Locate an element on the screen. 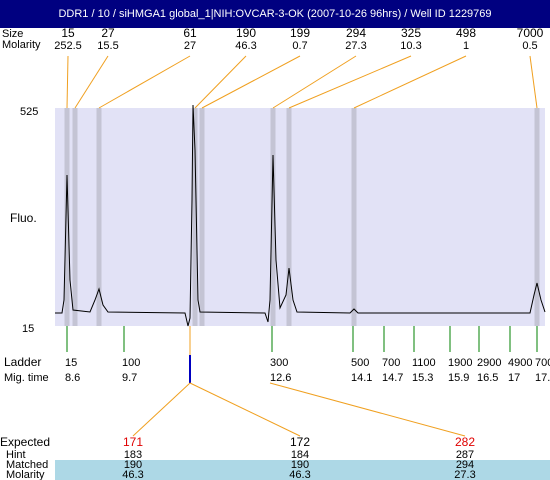 The height and width of the screenshot is (480, 550). peak-molarity: 0.7 is located at coordinates (299, 46).